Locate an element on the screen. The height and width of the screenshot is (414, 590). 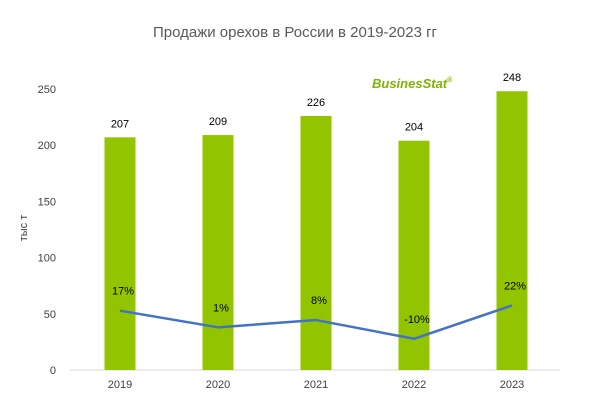
businesstat-logo: BusinesStat® is located at coordinates (412, 83).